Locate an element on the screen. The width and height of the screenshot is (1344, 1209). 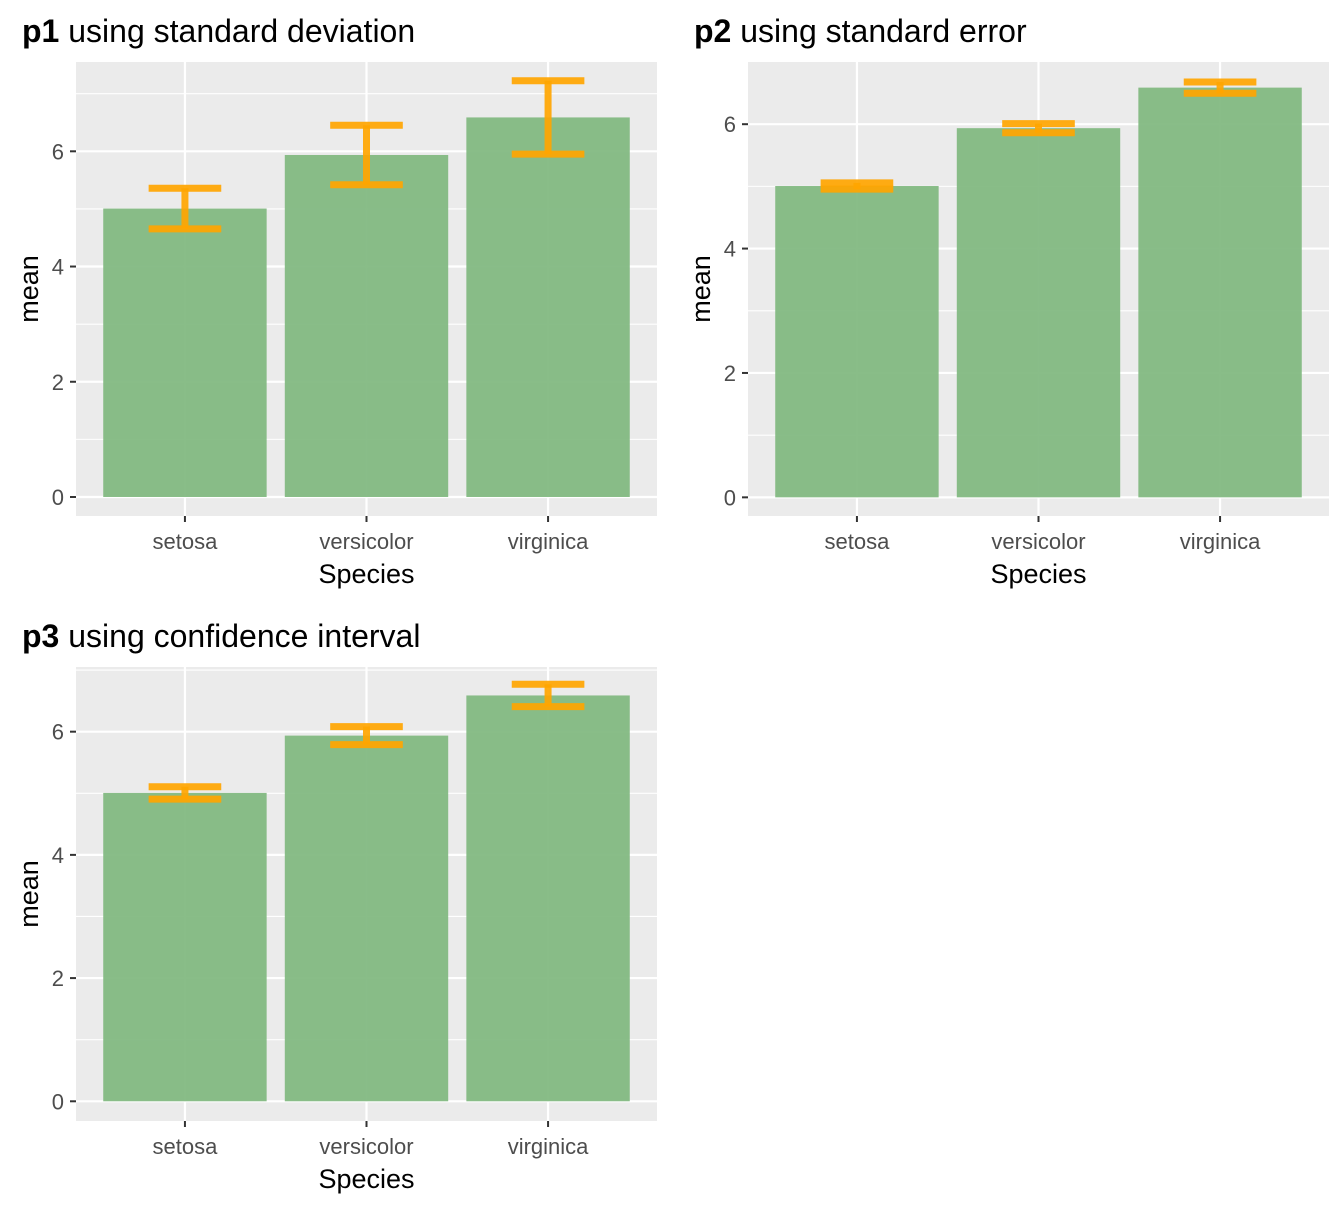
chart-title-text: using standard error is located at coordinates (883, 31).